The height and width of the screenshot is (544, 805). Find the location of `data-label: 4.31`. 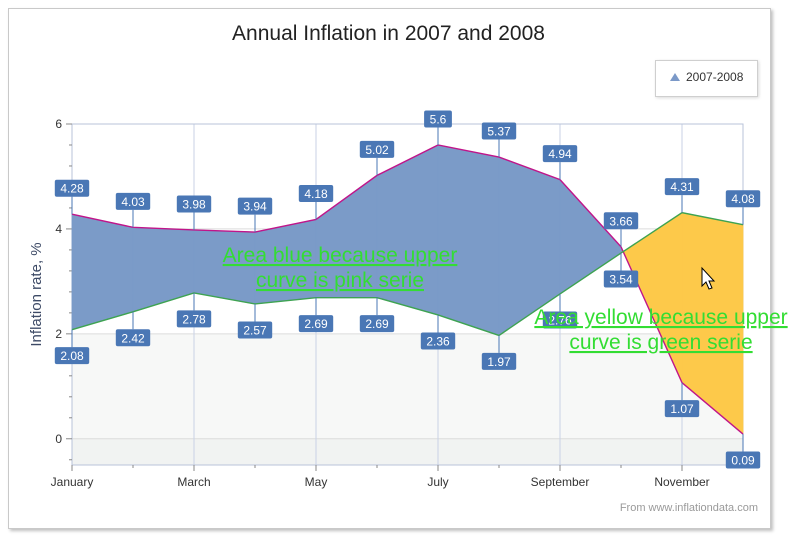

data-label: 4.31 is located at coordinates (682, 187).